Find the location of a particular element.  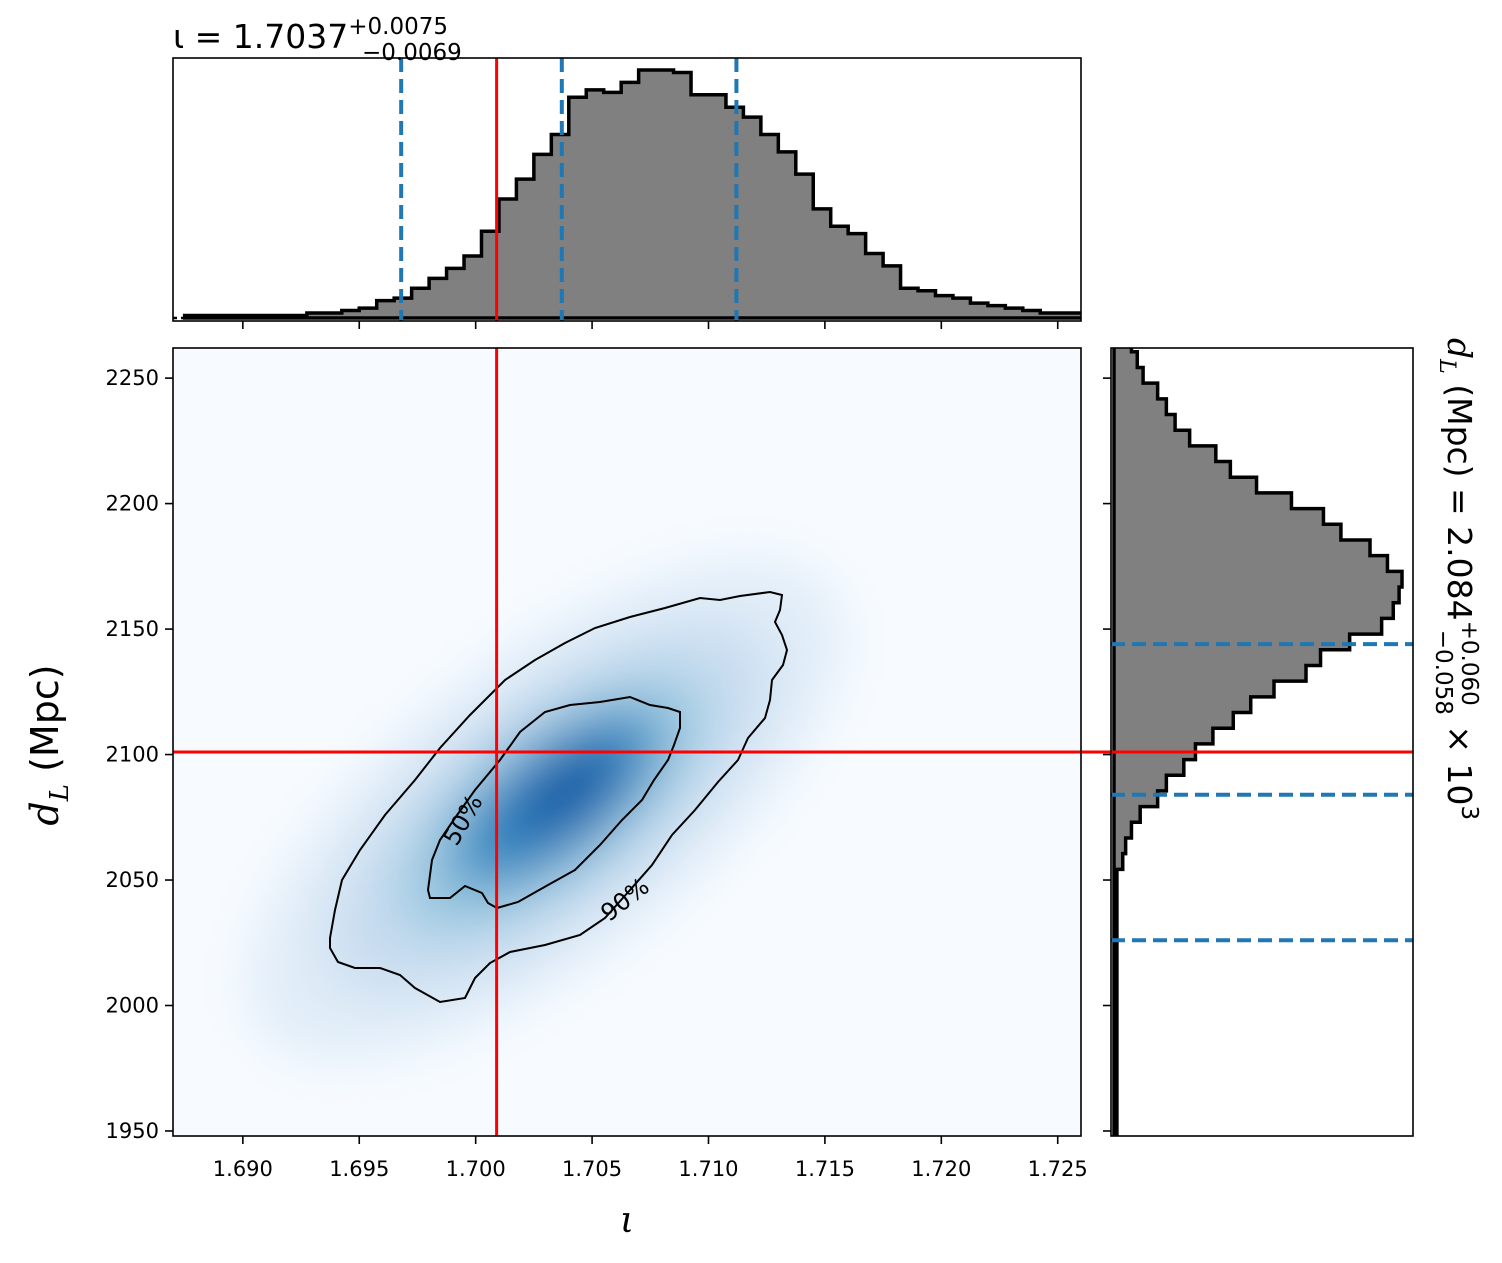

y-tick-label-2: 2050 is located at coordinates (132, 880).